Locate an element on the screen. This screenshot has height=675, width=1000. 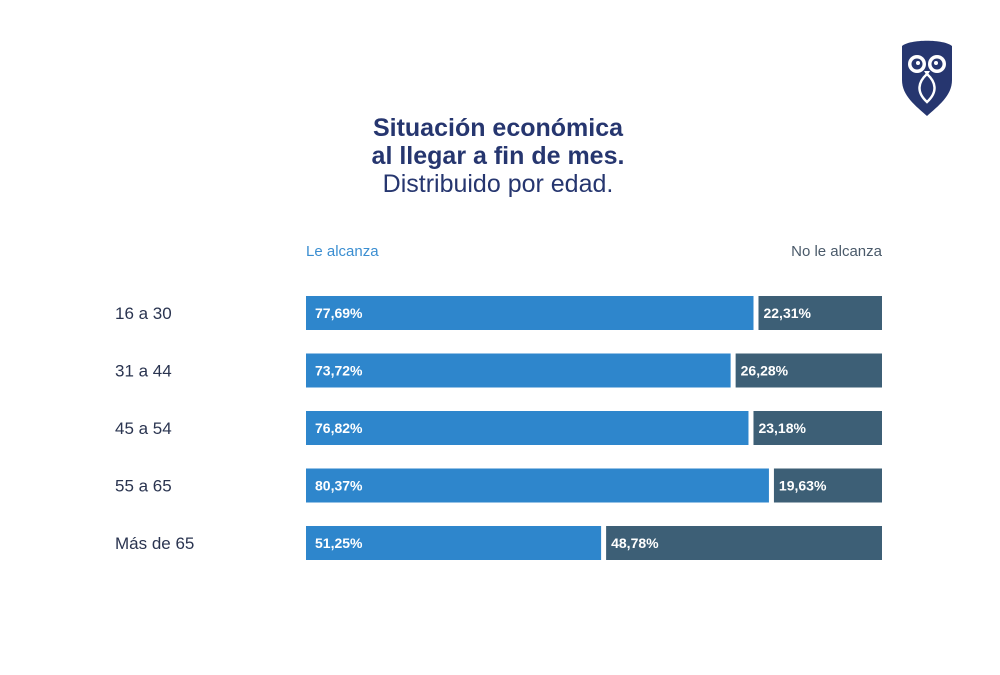
legend-no-le-alcanza: No le alcanza is located at coordinates (836, 251).